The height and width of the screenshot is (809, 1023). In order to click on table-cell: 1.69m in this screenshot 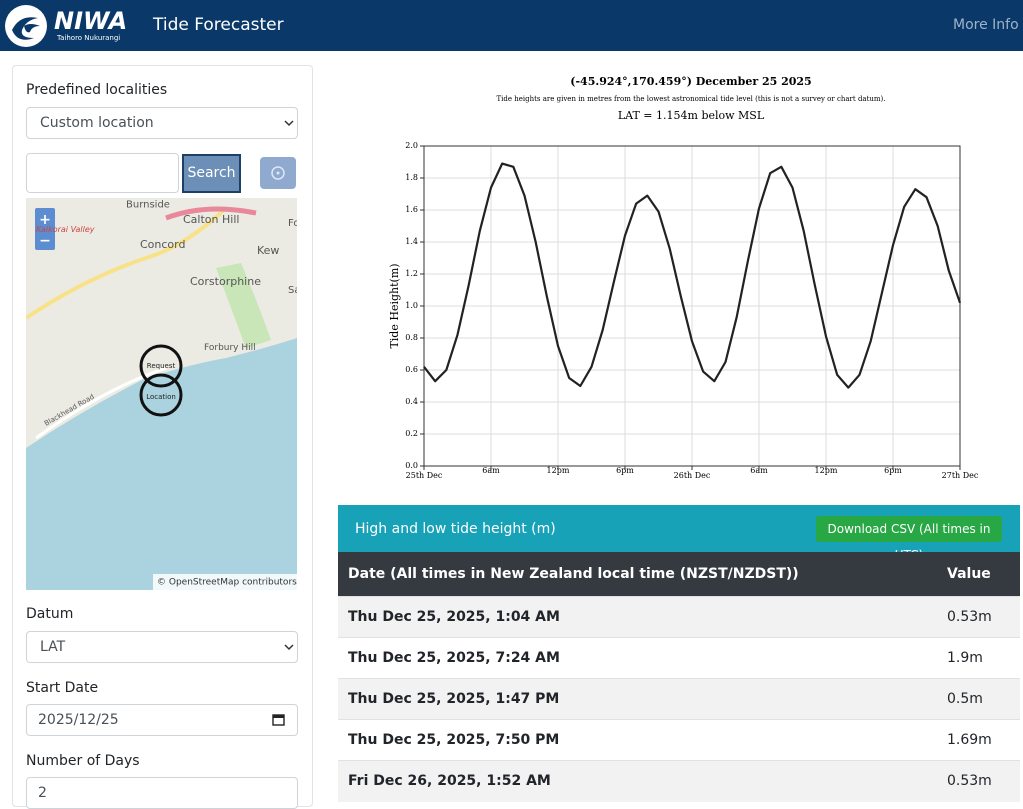, I will do `click(969, 740)`.